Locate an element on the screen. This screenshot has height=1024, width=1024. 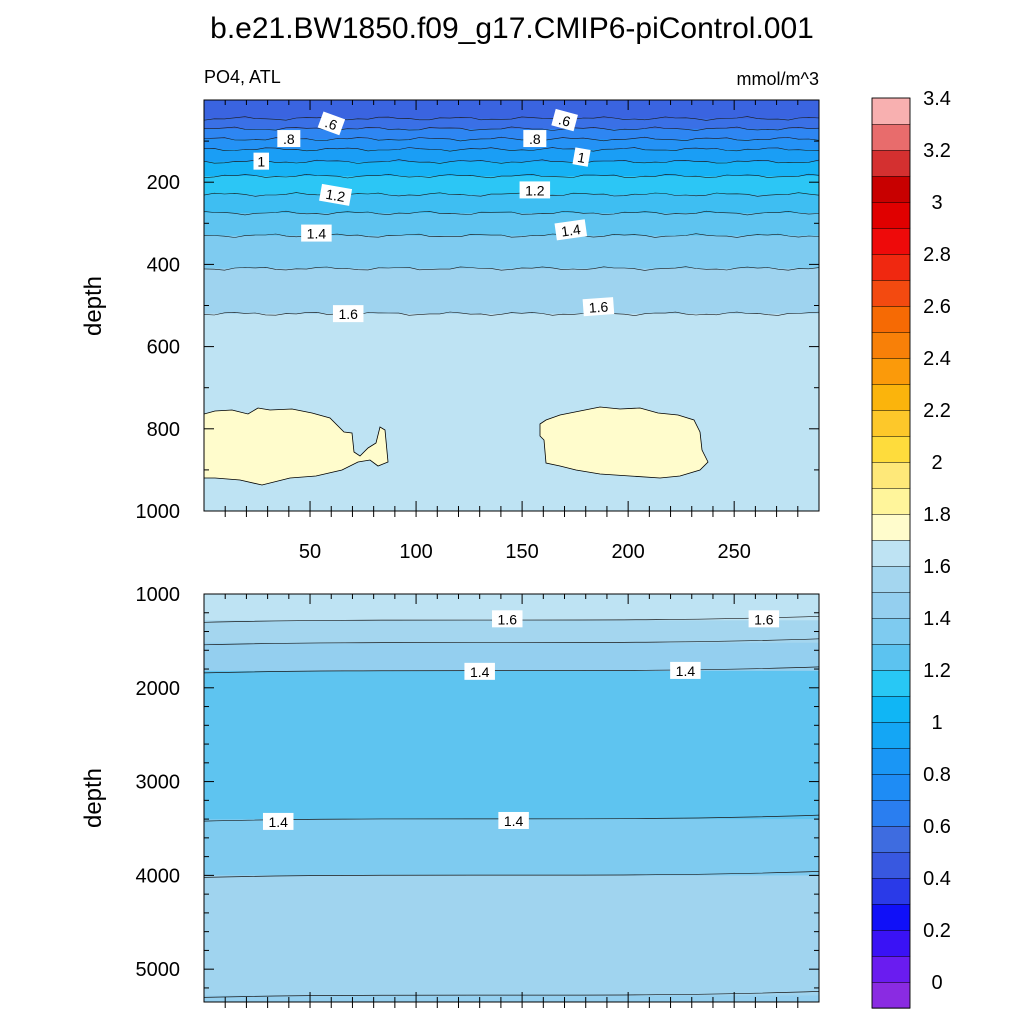
contour-label: .6 is located at coordinates (564, 120).